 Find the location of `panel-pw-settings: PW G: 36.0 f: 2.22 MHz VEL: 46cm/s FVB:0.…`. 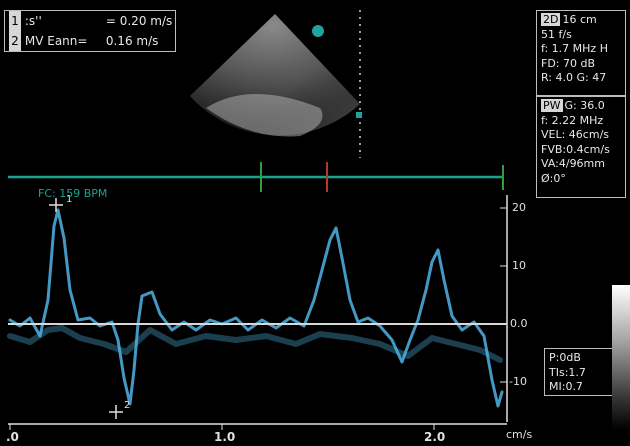

panel-pw-settings: PW G: 36.0 f: 2.22 MHz VEL: 46cm/s FVB:0.… is located at coordinates (581, 147).